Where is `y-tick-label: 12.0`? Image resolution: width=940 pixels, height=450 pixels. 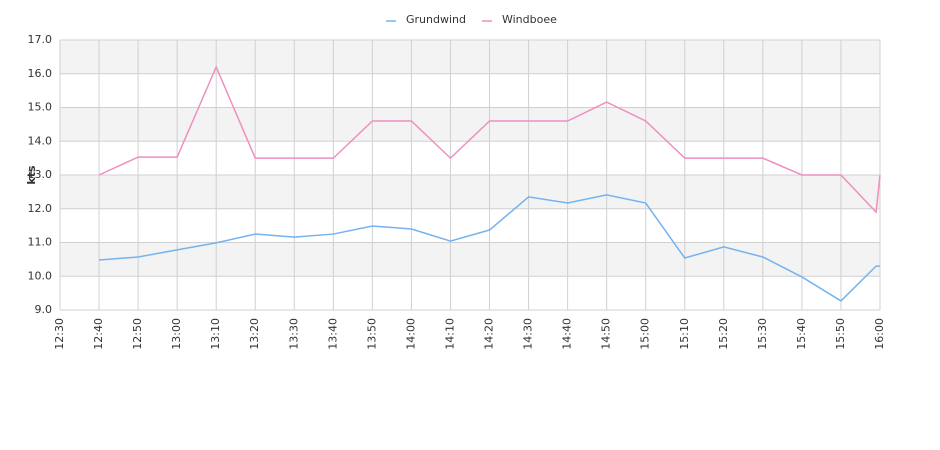
y-tick-label: 12.0 is located at coordinates (40, 208).